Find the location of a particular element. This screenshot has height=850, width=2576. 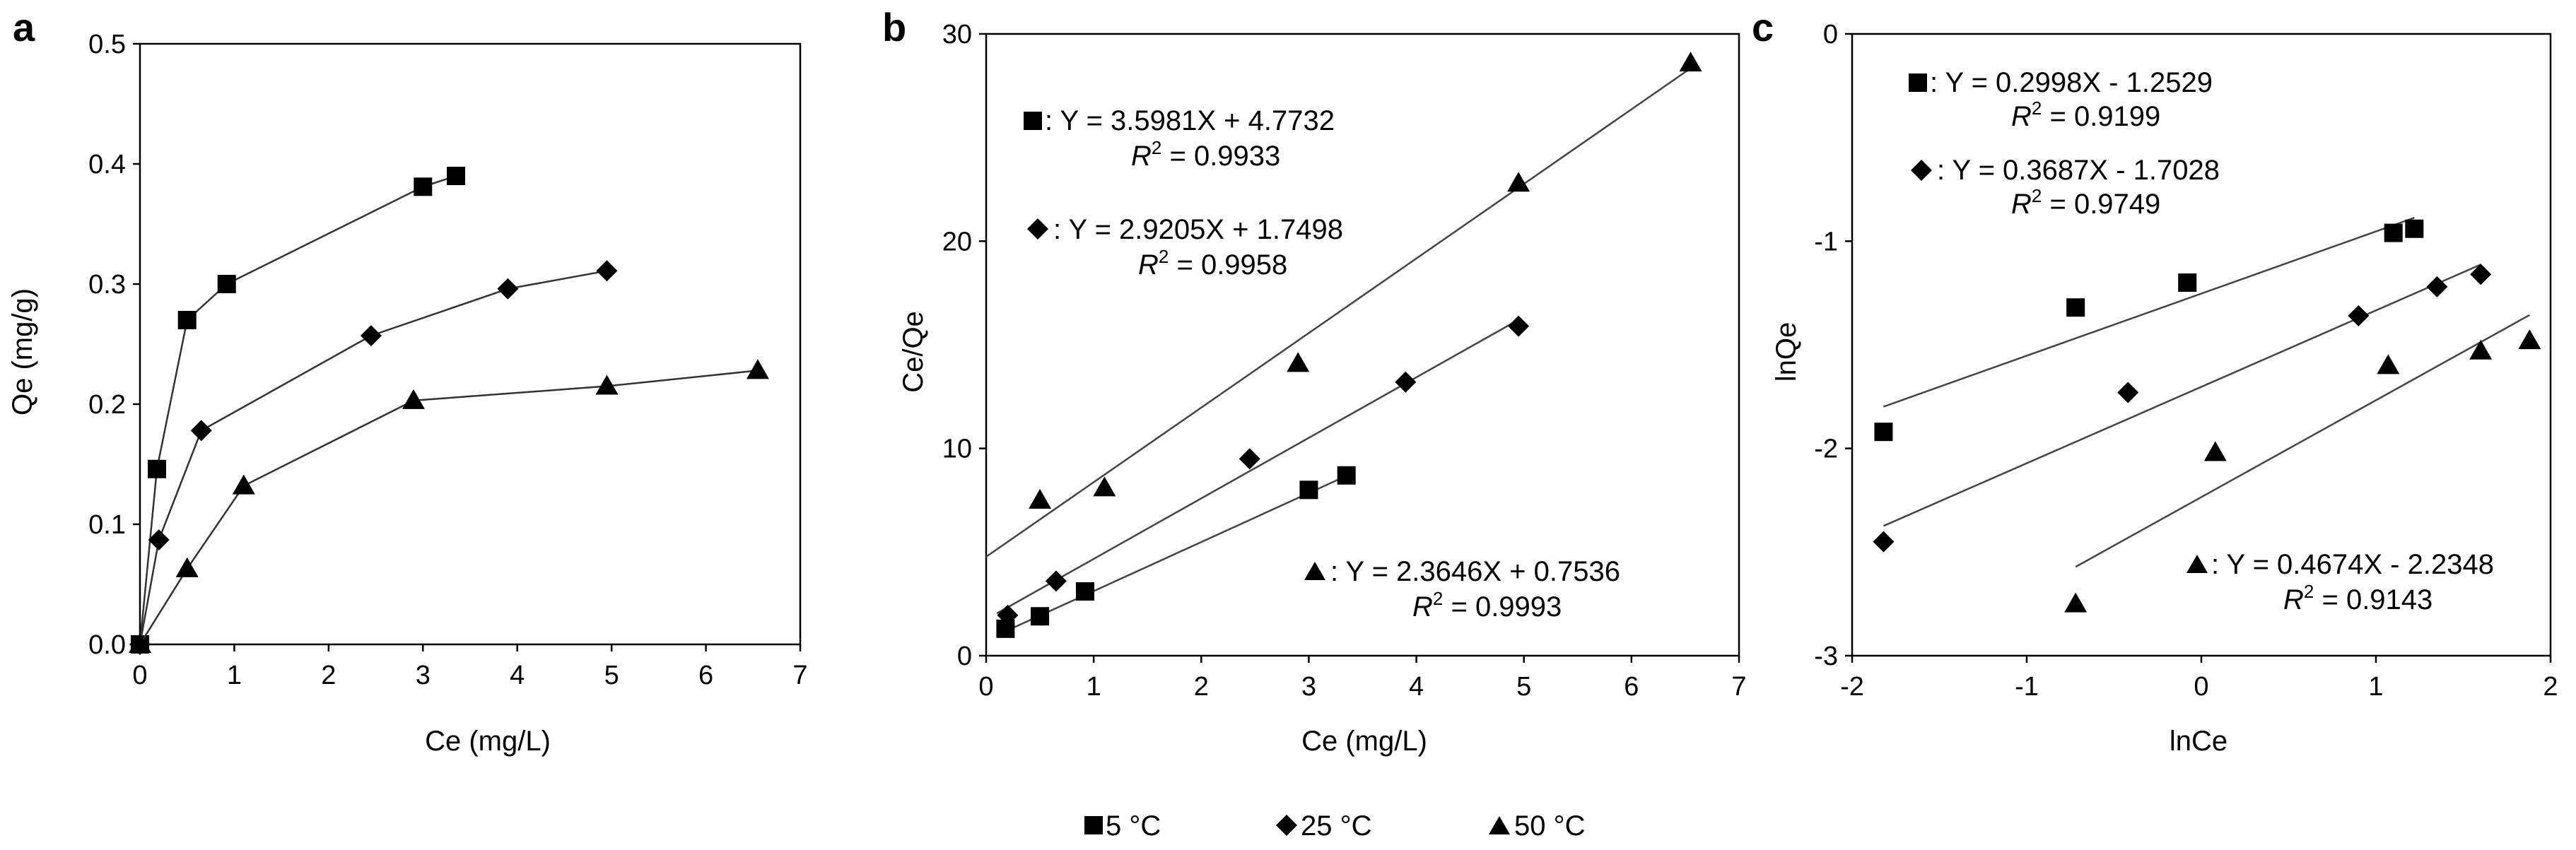

r2-value: = 0.9933 is located at coordinates (1221, 156).